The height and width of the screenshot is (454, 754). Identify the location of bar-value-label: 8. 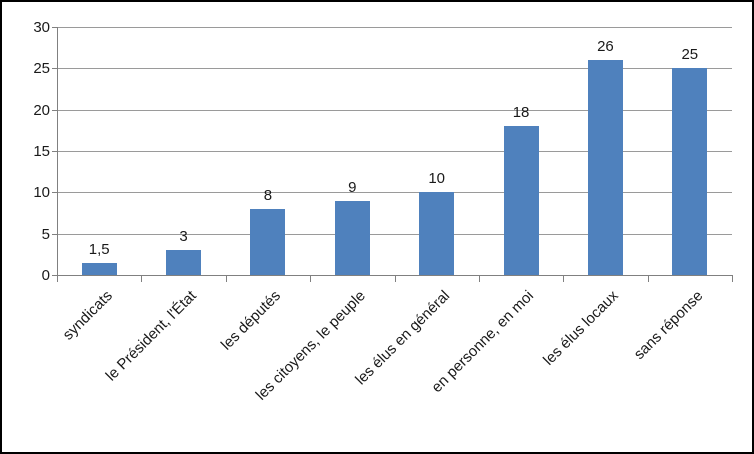
(268, 195).